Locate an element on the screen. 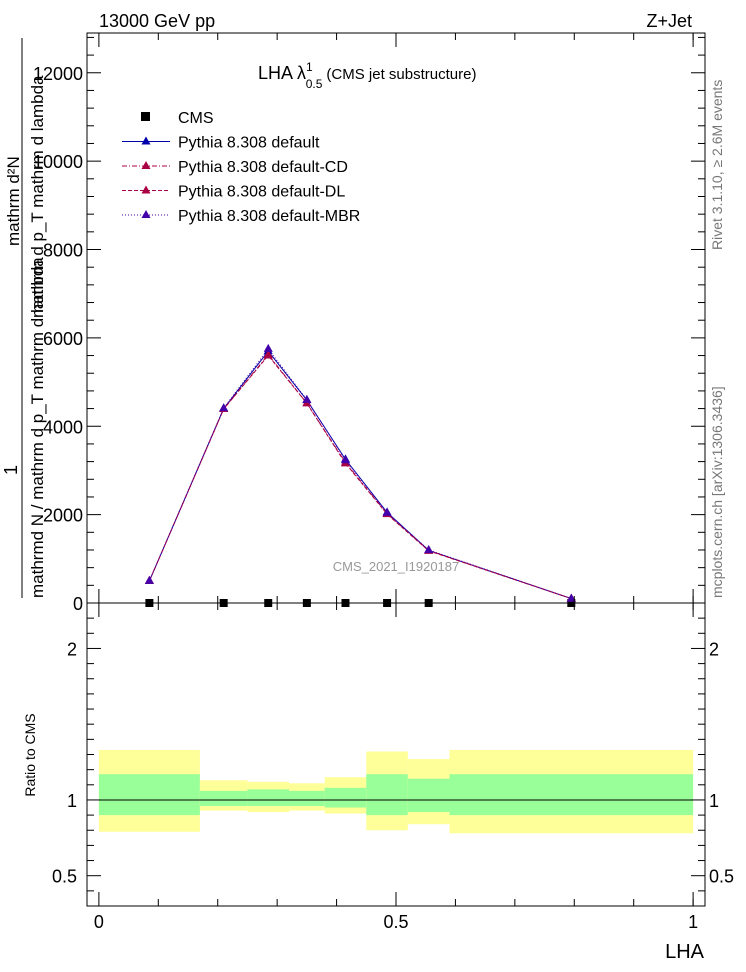 The image size is (746, 972). ratio-bands is located at coordinates (396, 791).